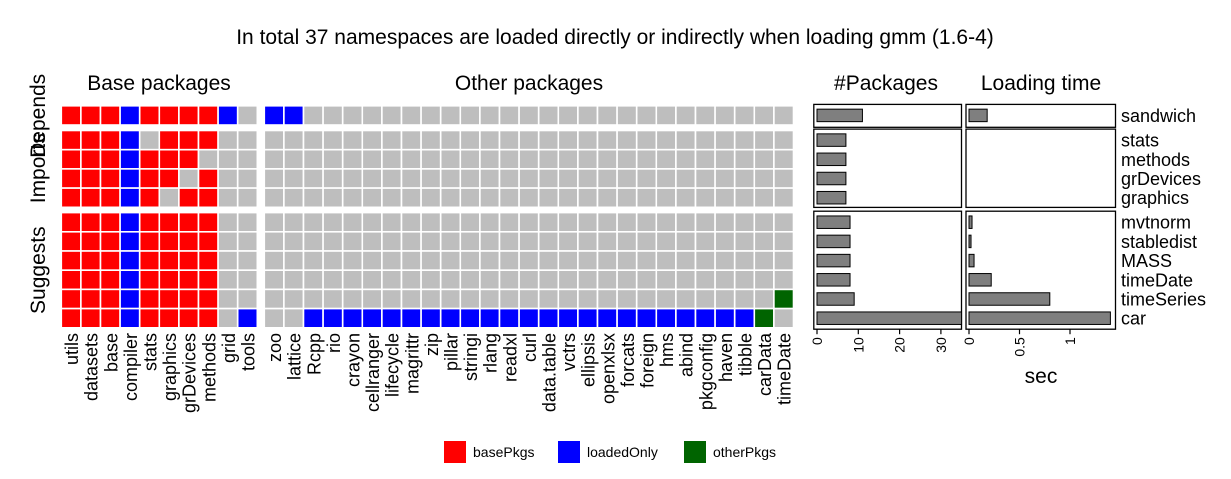 This screenshot has height=479, width=1231. I want to click on cell-graphics-tibble, so click(744, 198).